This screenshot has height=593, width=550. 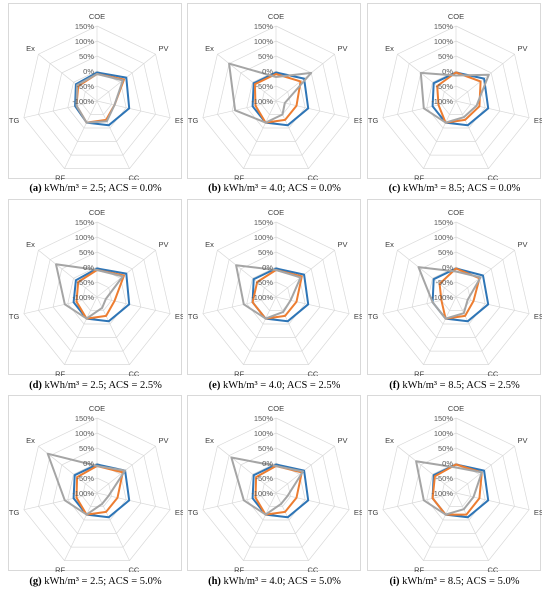 What do you see at coordinates (394, 385) in the screenshot?
I see `caption-letter: (f)` at bounding box center [394, 385].